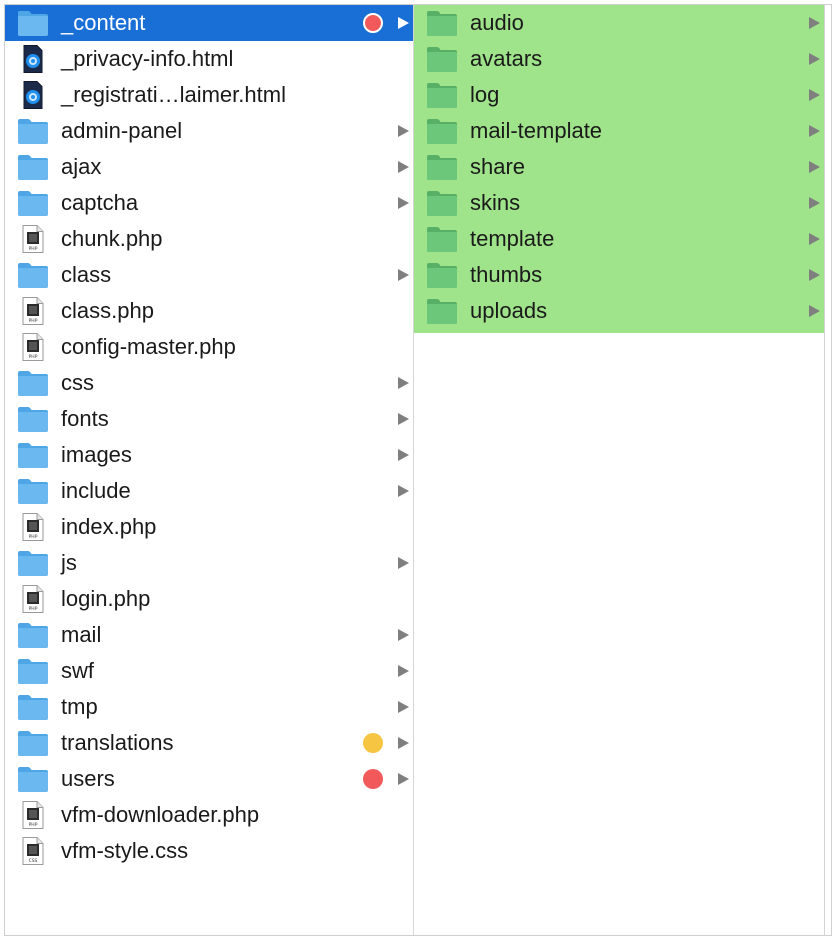 This screenshot has width=834, height=942. I want to click on left-item-js: js, so click(209, 563).